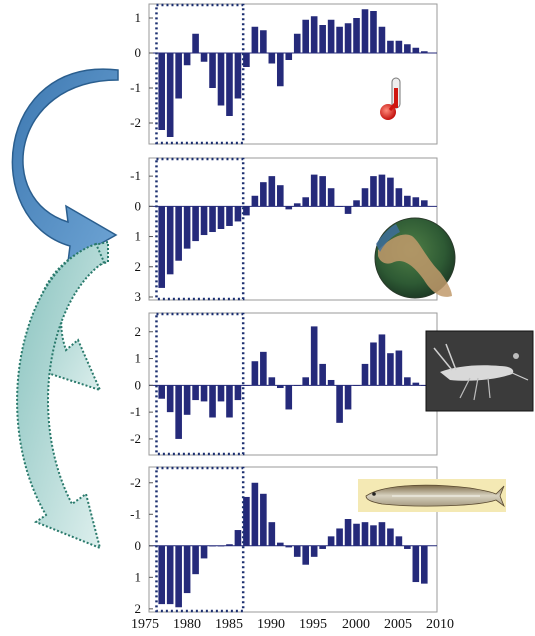 The width and height of the screenshot is (535, 636). I want to click on shrimp-photo, so click(479, 371).